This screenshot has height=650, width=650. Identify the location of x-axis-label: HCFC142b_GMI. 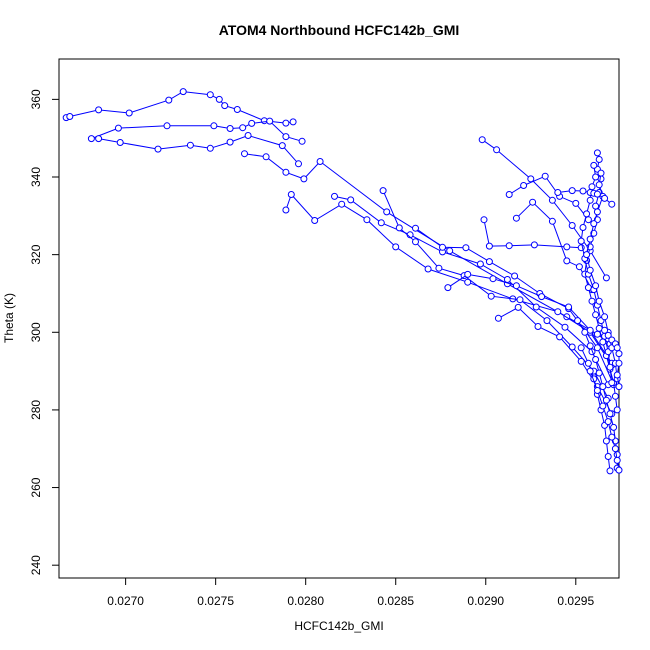
(338, 626).